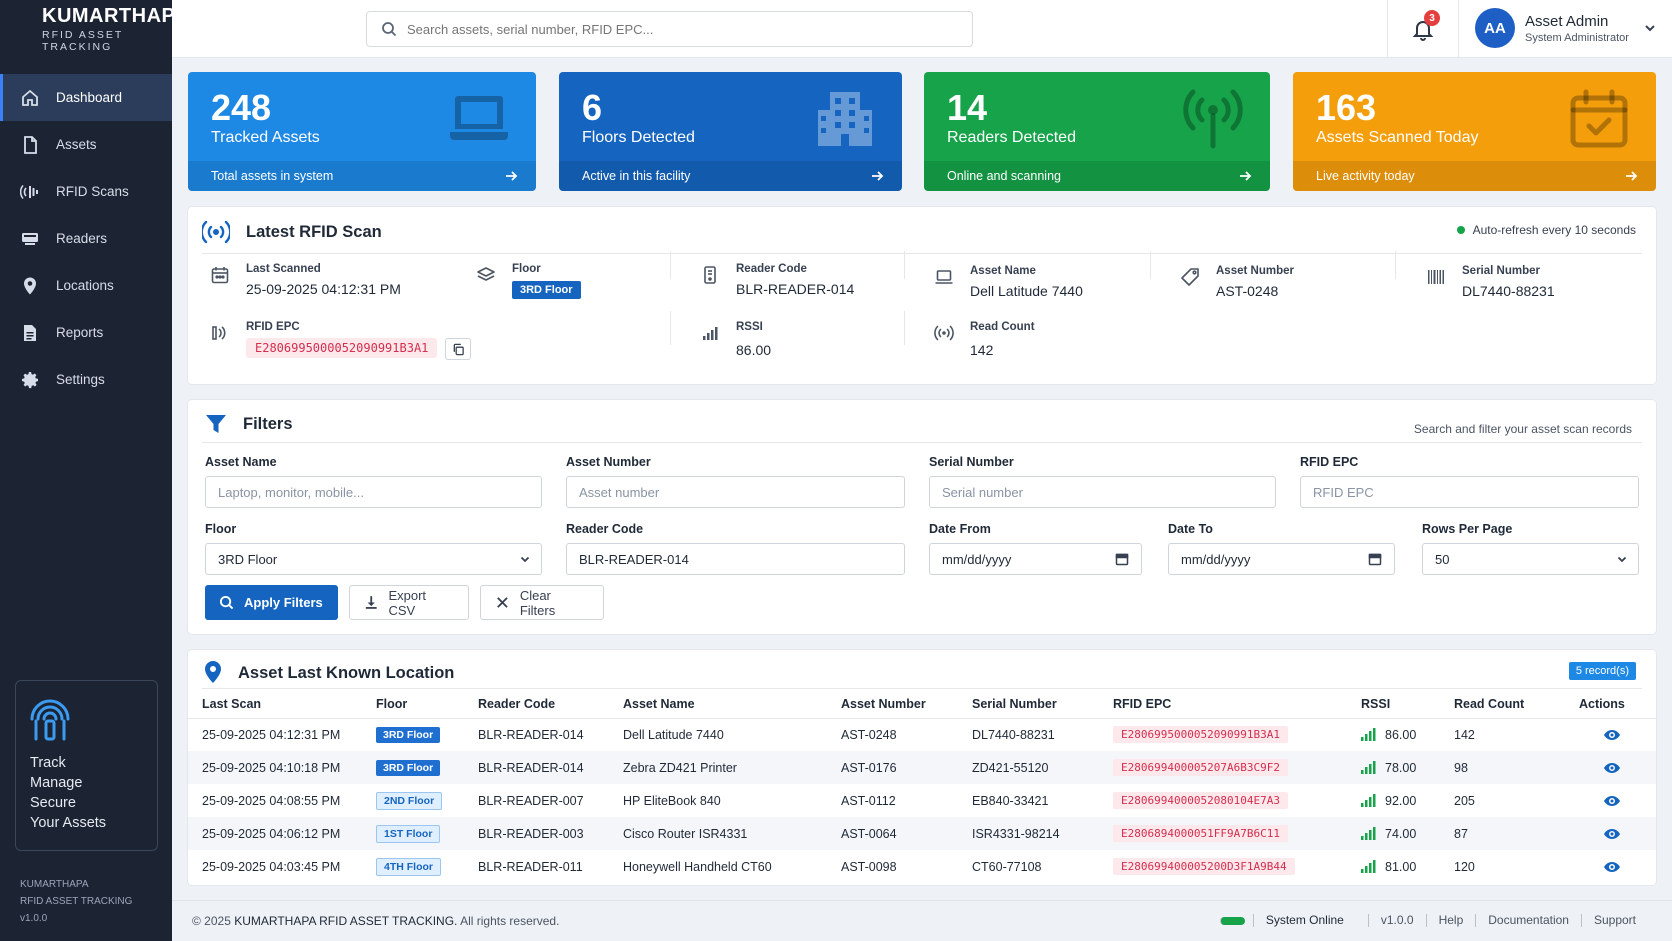 The height and width of the screenshot is (941, 1672). I want to click on sidebar-item-settings: Settings, so click(86, 379).